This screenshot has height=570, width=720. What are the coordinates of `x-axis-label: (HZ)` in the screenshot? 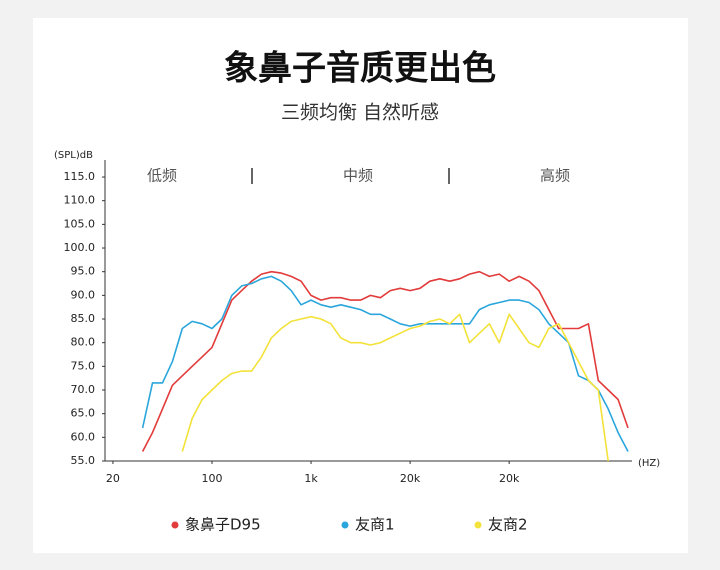 It's located at (649, 463).